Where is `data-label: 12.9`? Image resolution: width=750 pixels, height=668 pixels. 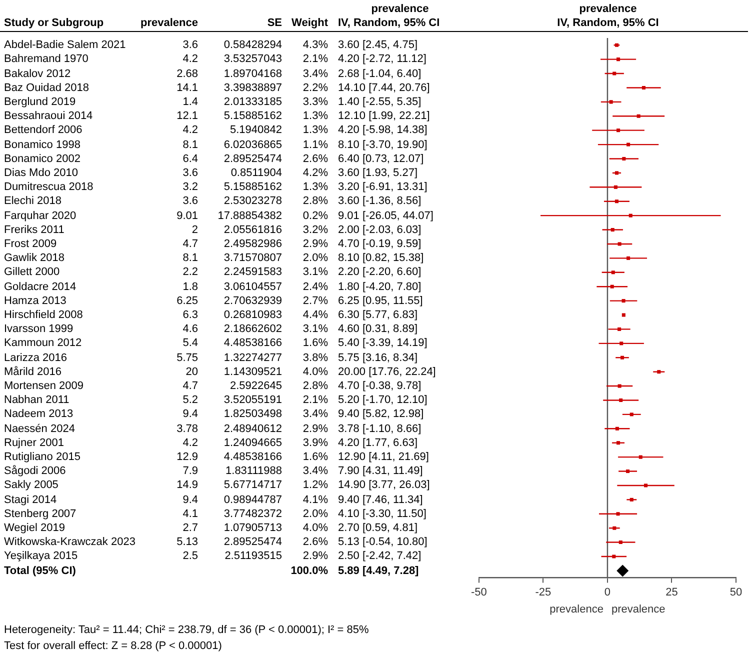 data-label: 12.9 is located at coordinates (187, 457).